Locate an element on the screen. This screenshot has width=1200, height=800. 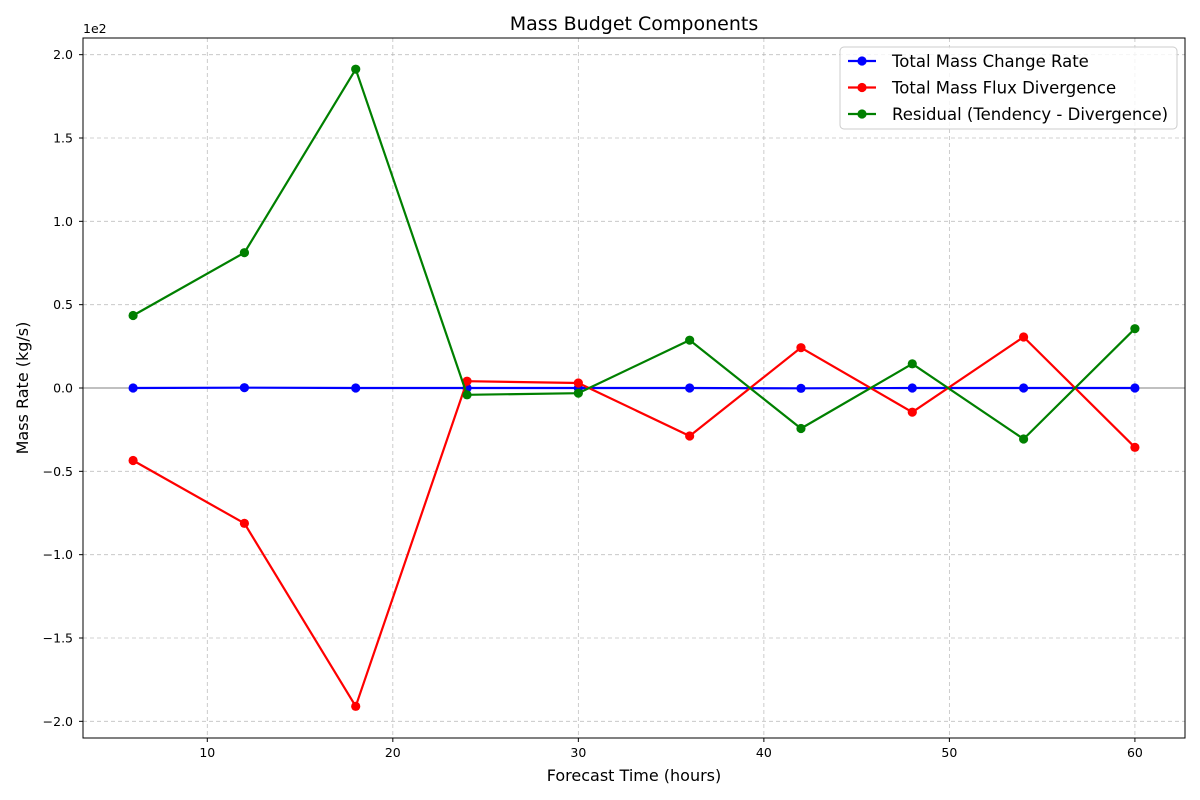
y-tick-label: −1.0 is located at coordinates (58, 554).